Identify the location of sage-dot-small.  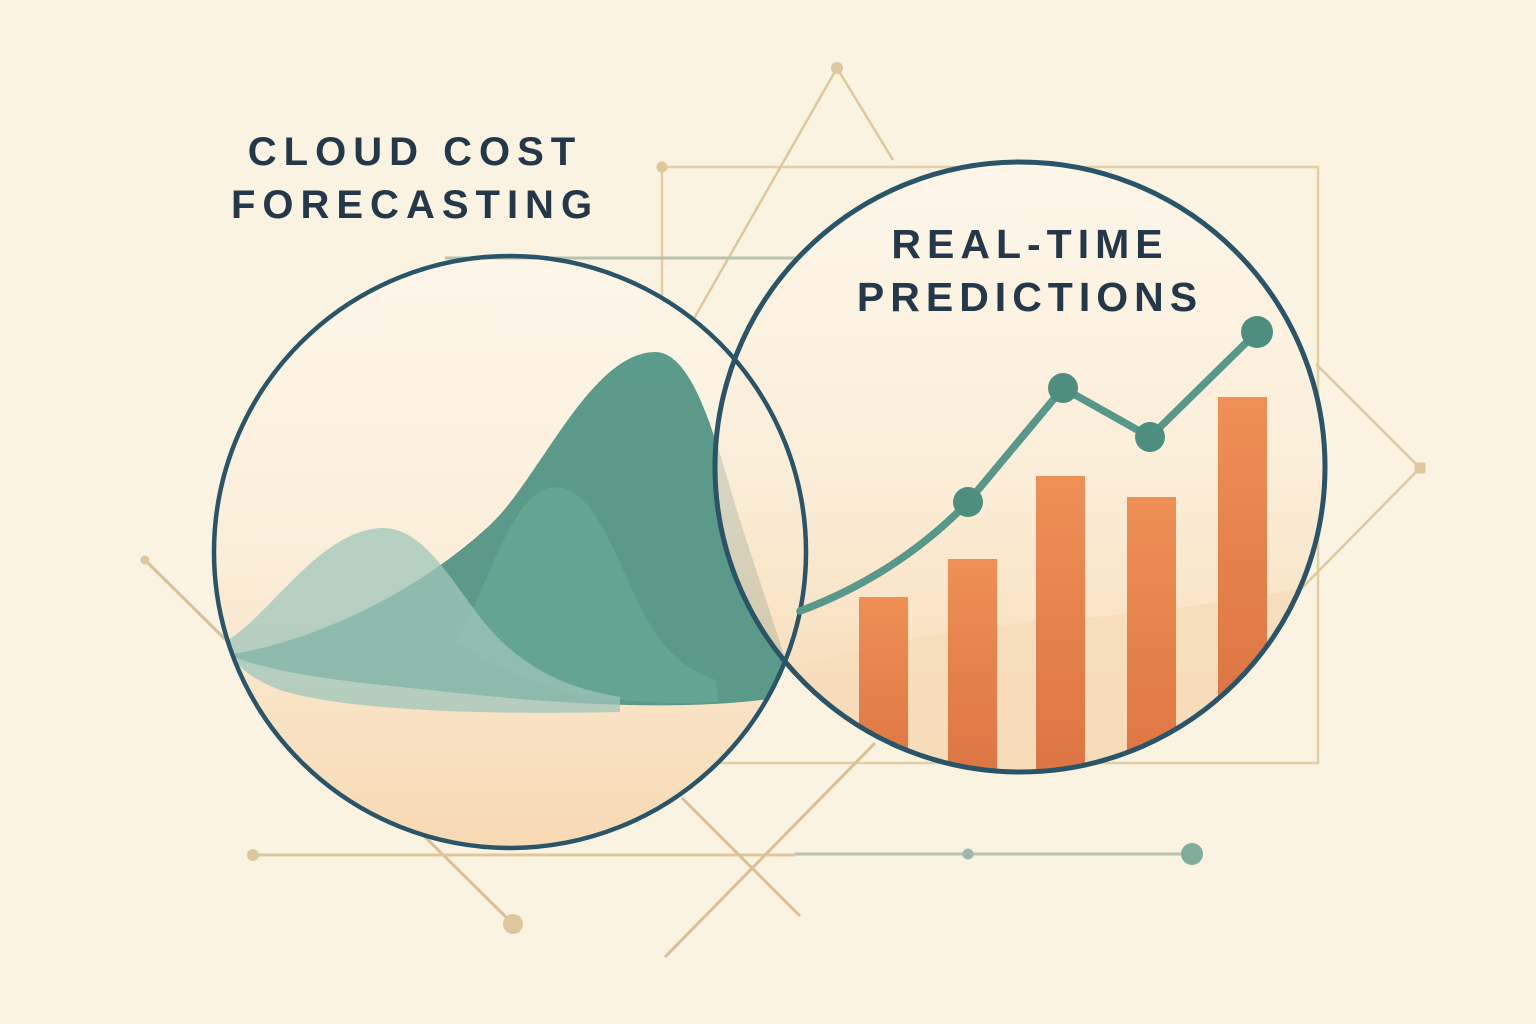
(968, 854).